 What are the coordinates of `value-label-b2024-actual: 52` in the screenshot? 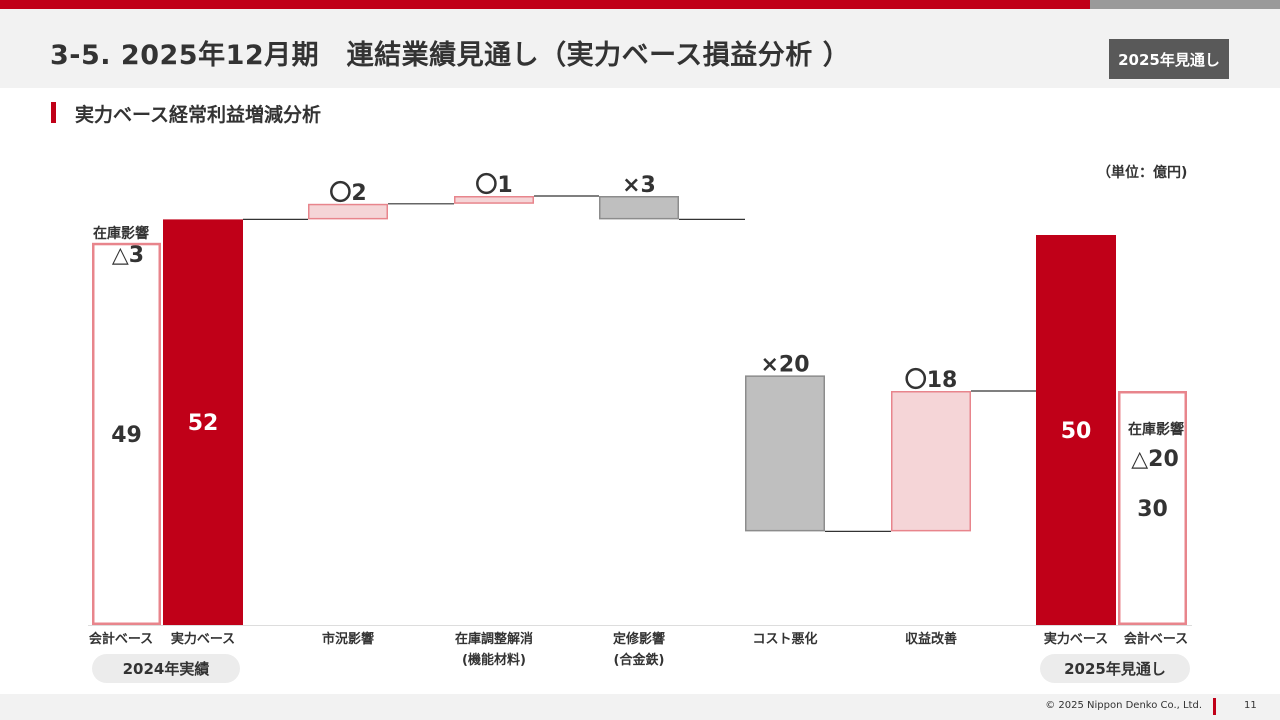 It's located at (203, 423).